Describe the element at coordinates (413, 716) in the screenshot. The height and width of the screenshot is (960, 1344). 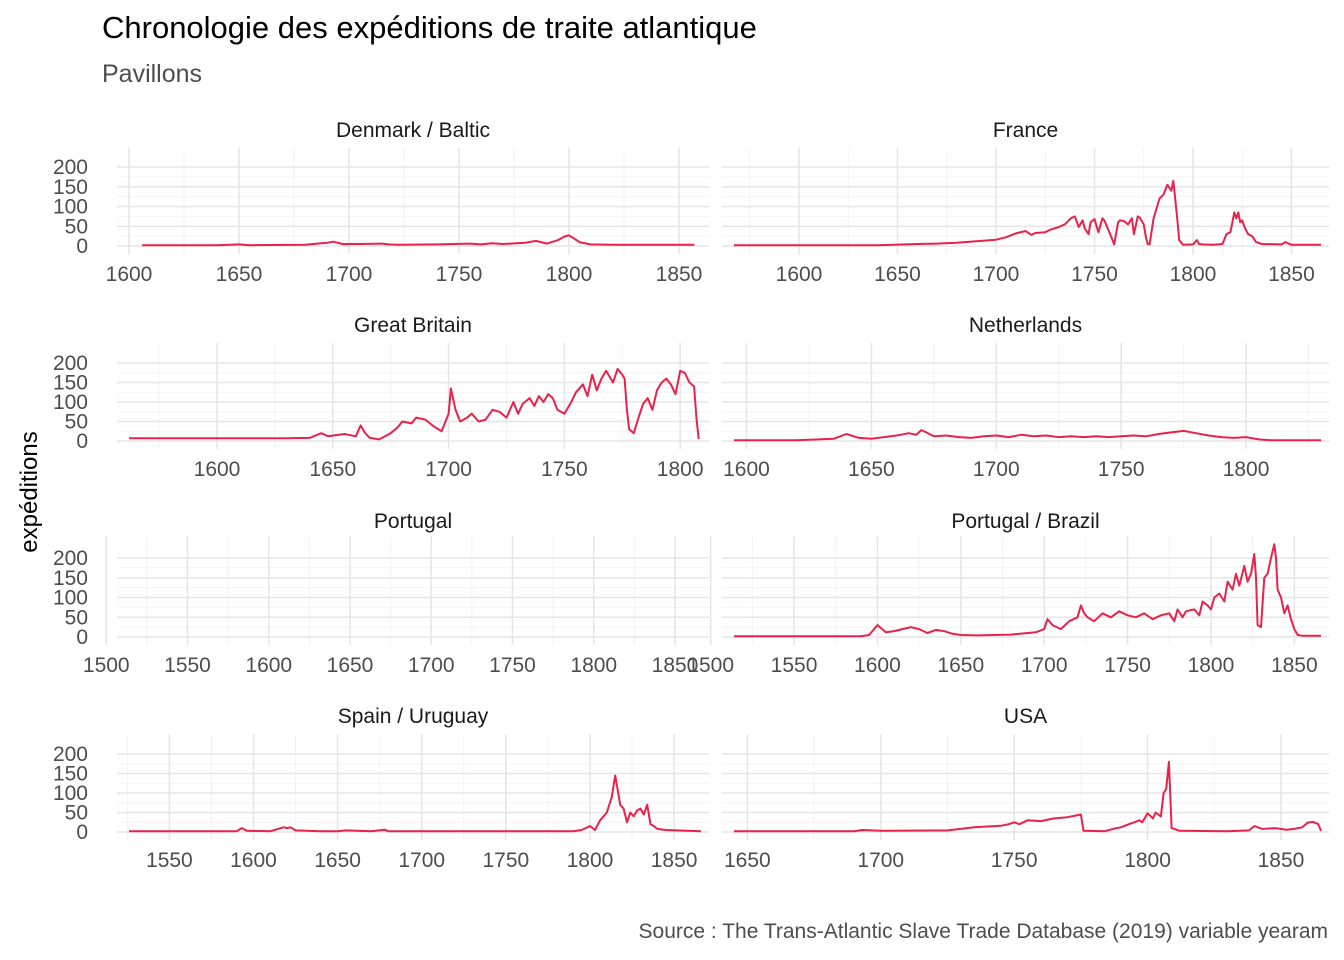
I see `facet-strip-label: Spain / Uruguay` at that location.